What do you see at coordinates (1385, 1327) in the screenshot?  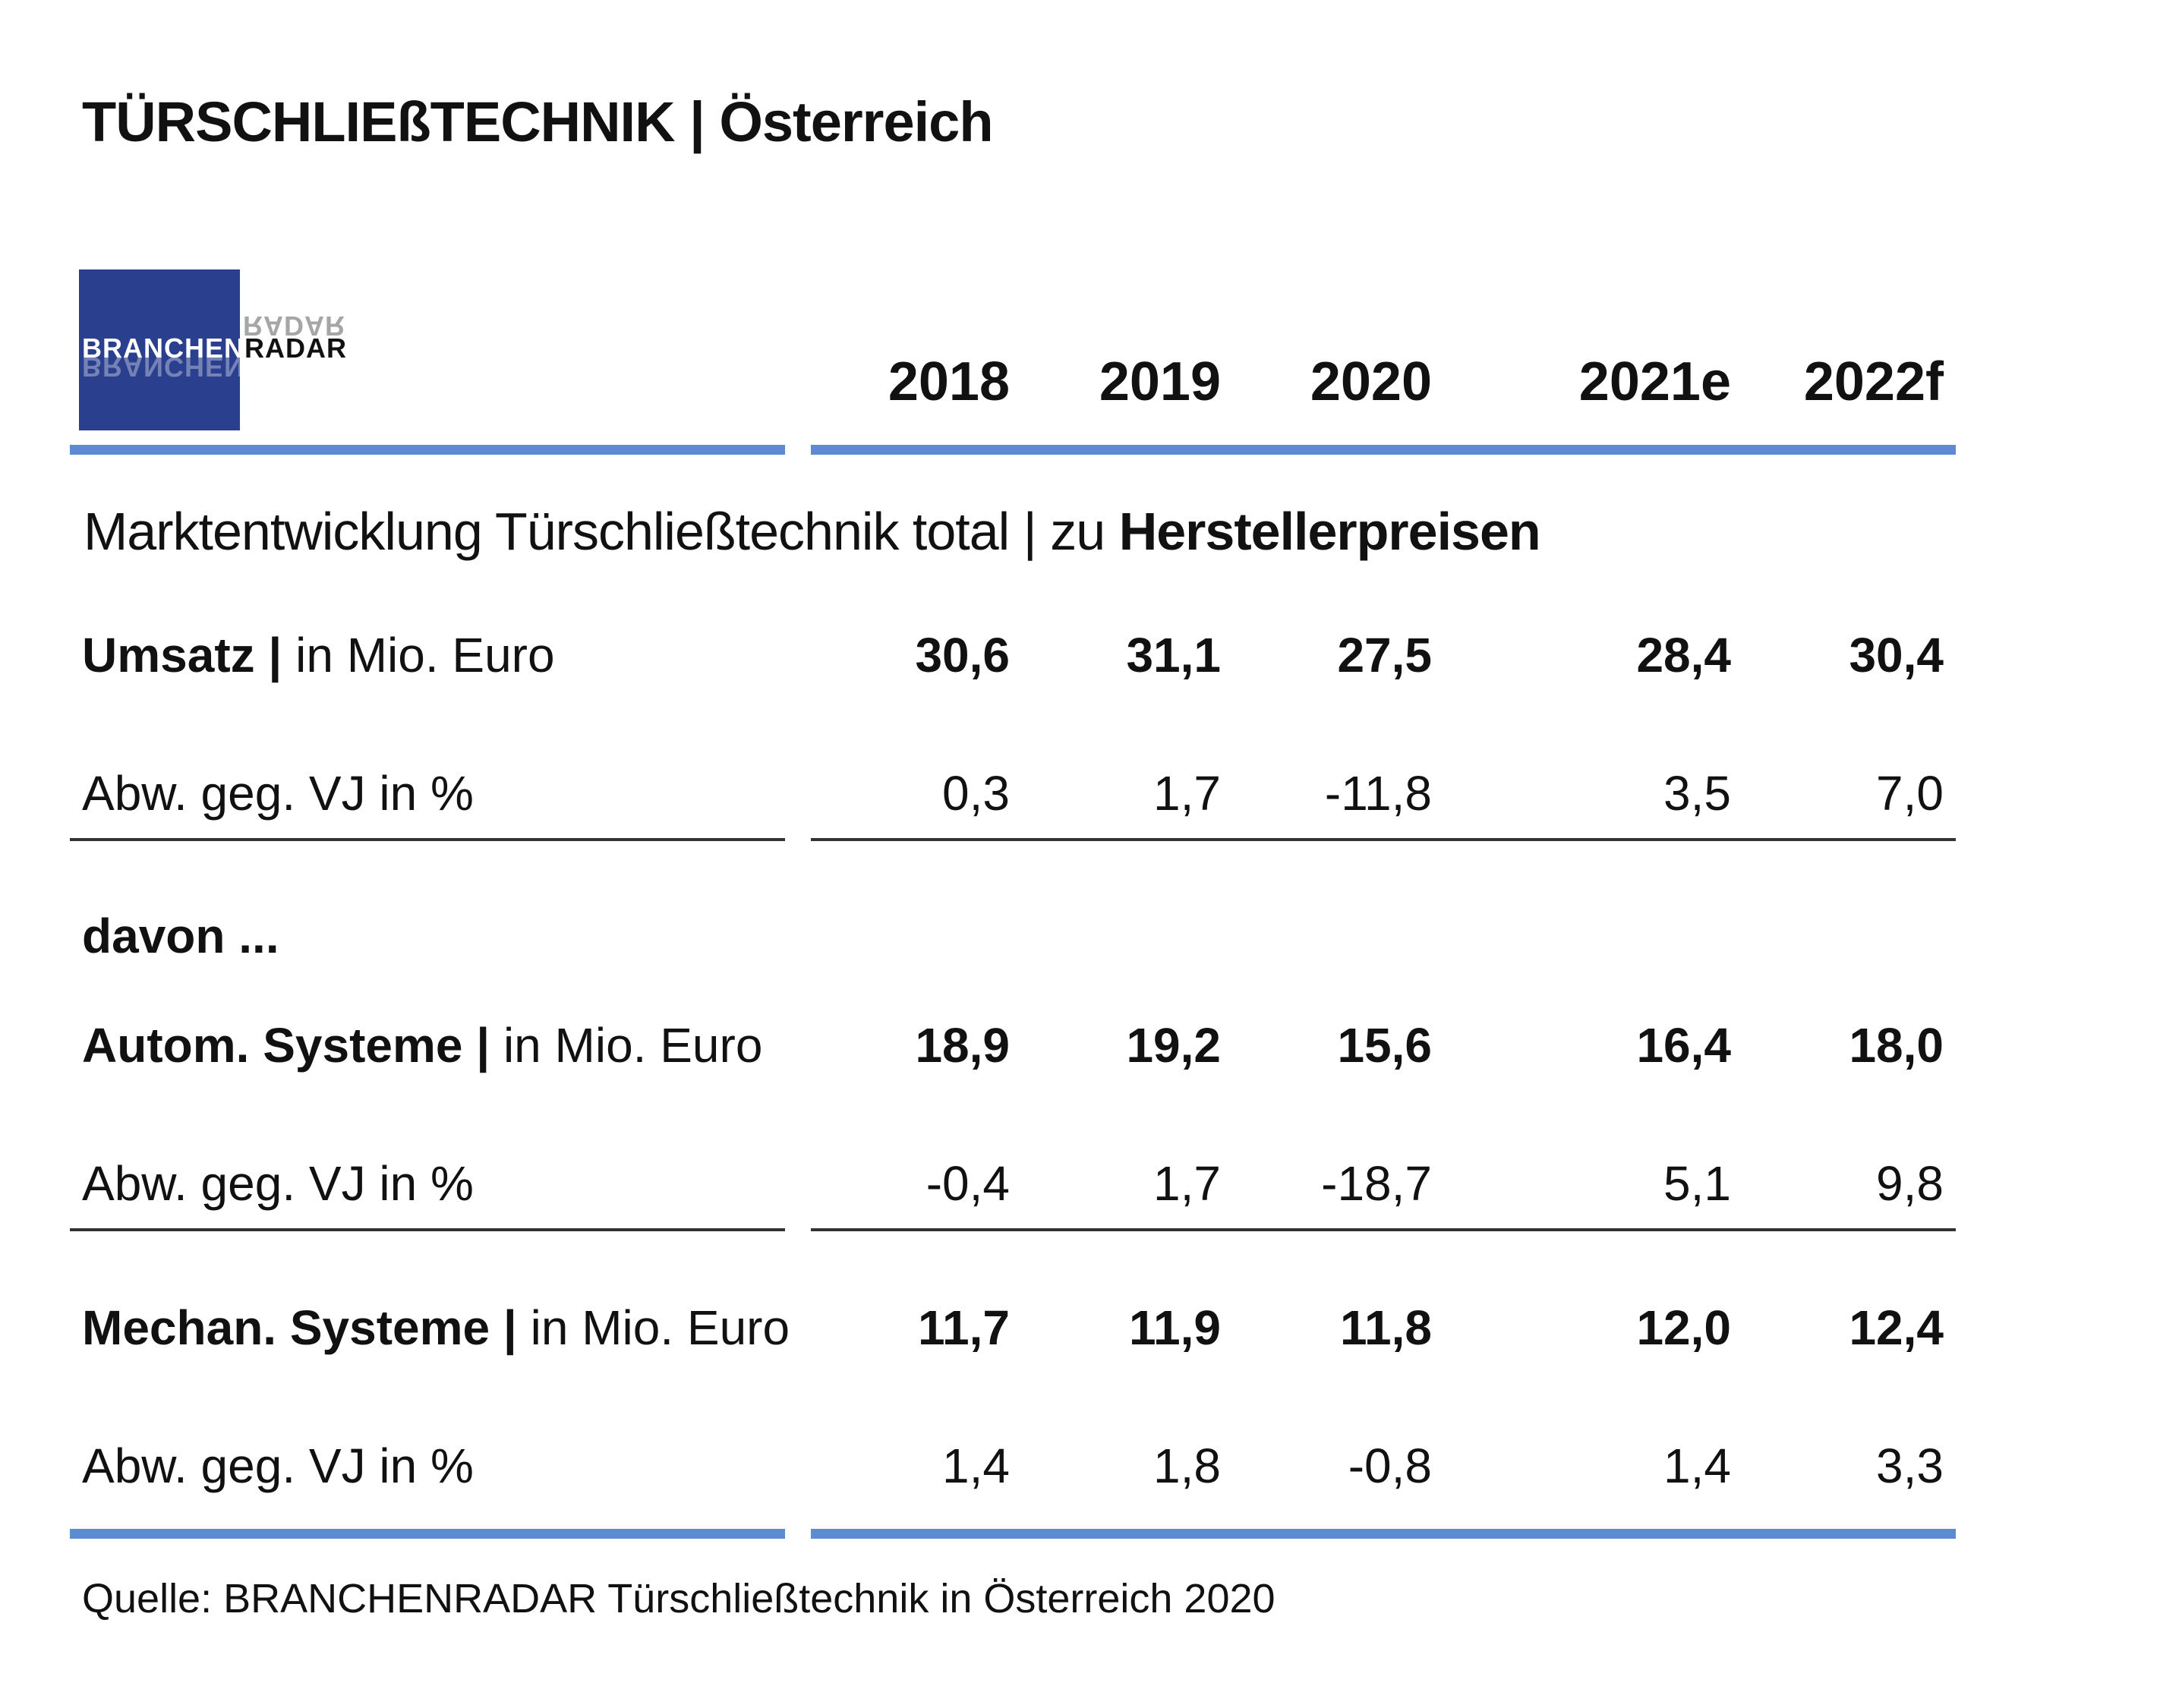 I see `table-cell: 11,8` at bounding box center [1385, 1327].